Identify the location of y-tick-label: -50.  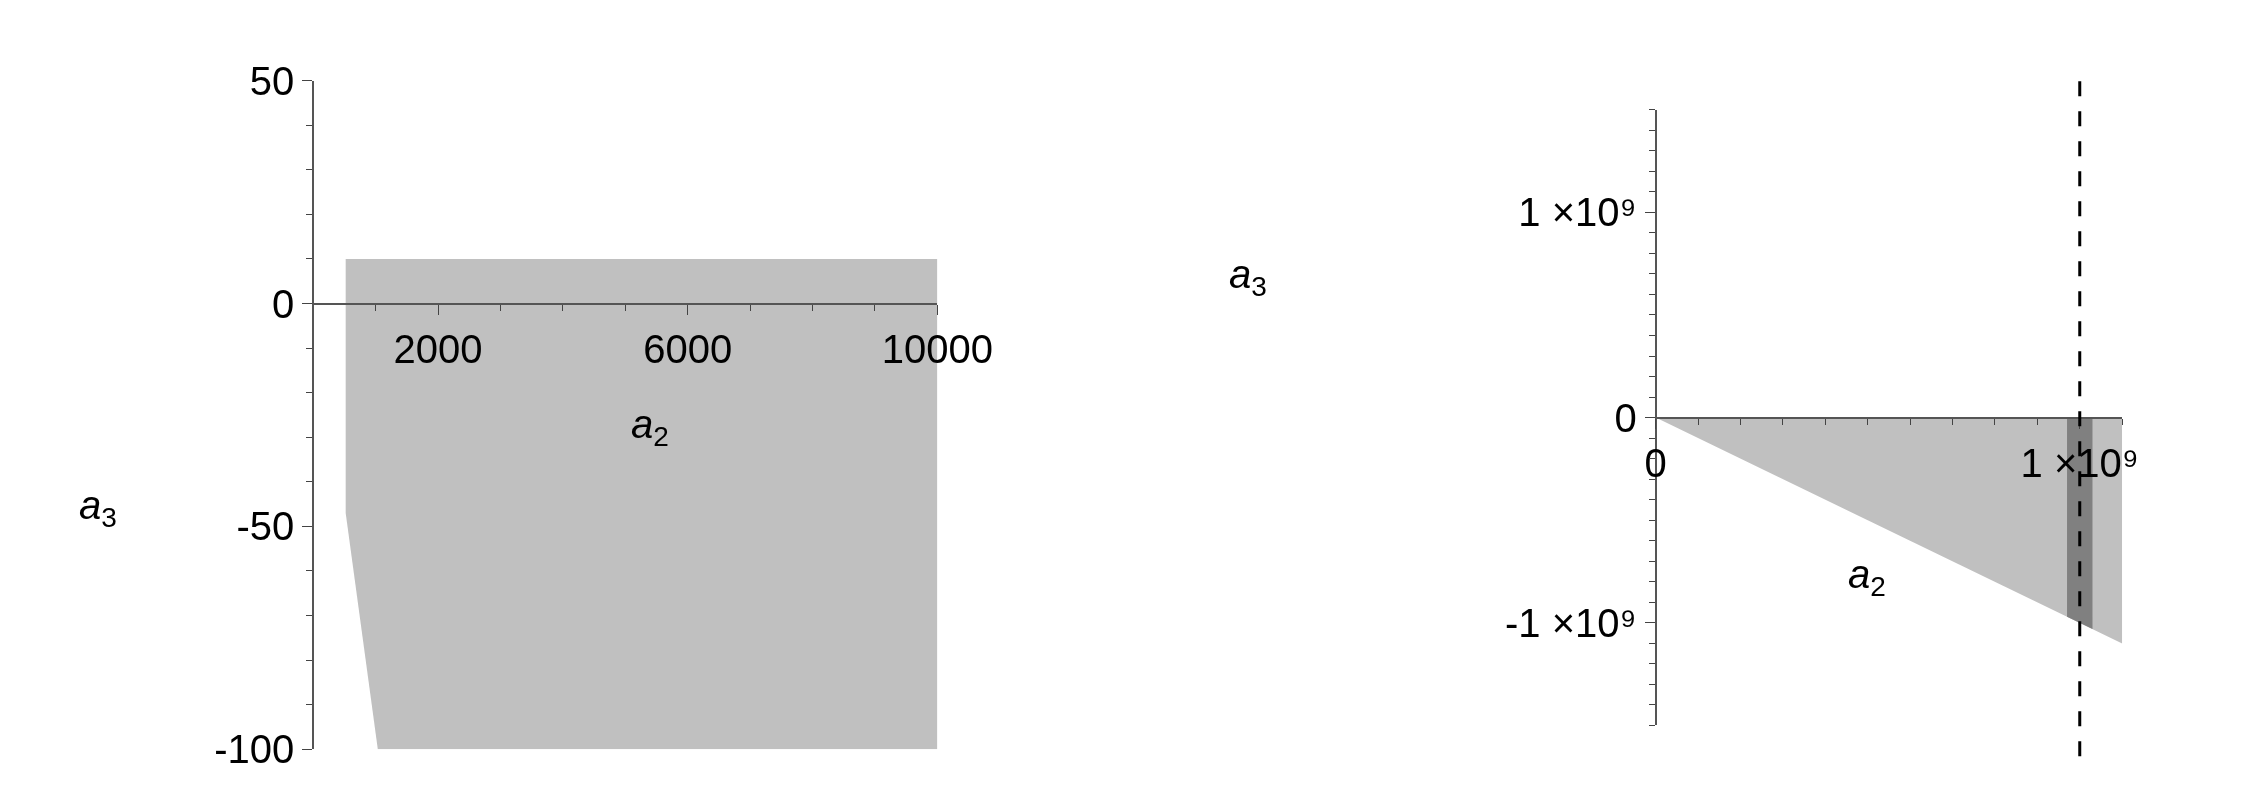
(265, 526).